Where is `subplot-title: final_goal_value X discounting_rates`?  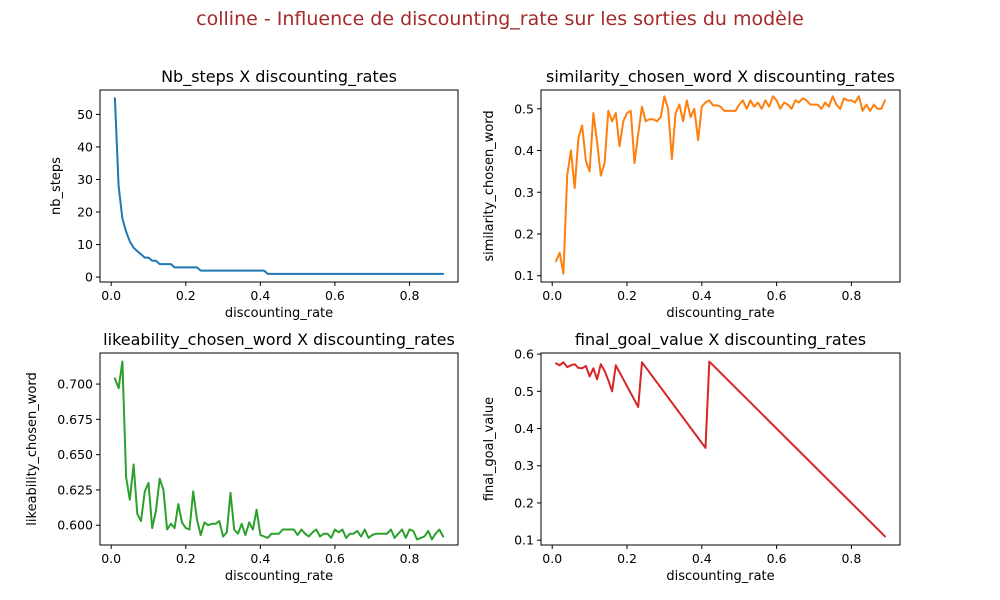
subplot-title: final_goal_value X discounting_rates is located at coordinates (720, 340).